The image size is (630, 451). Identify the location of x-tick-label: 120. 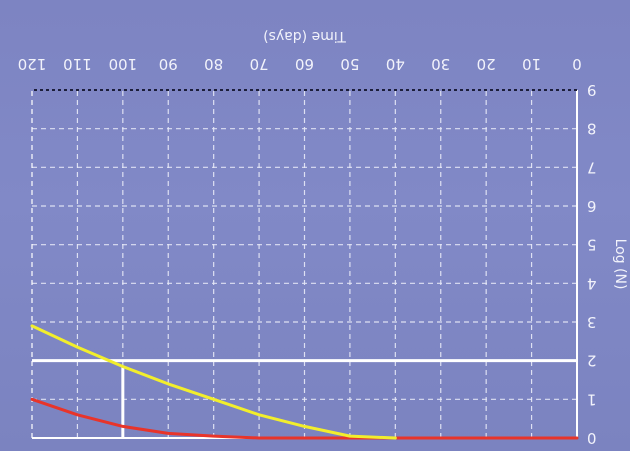
(32, 64).